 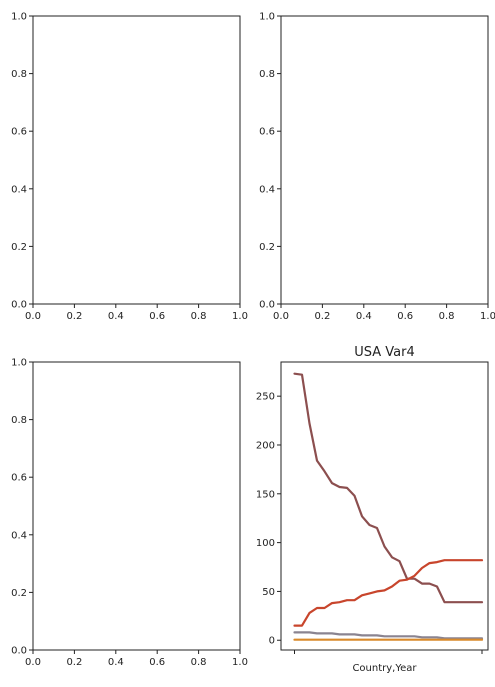 I want to click on y-tick-label: 250, so click(x=265, y=397).